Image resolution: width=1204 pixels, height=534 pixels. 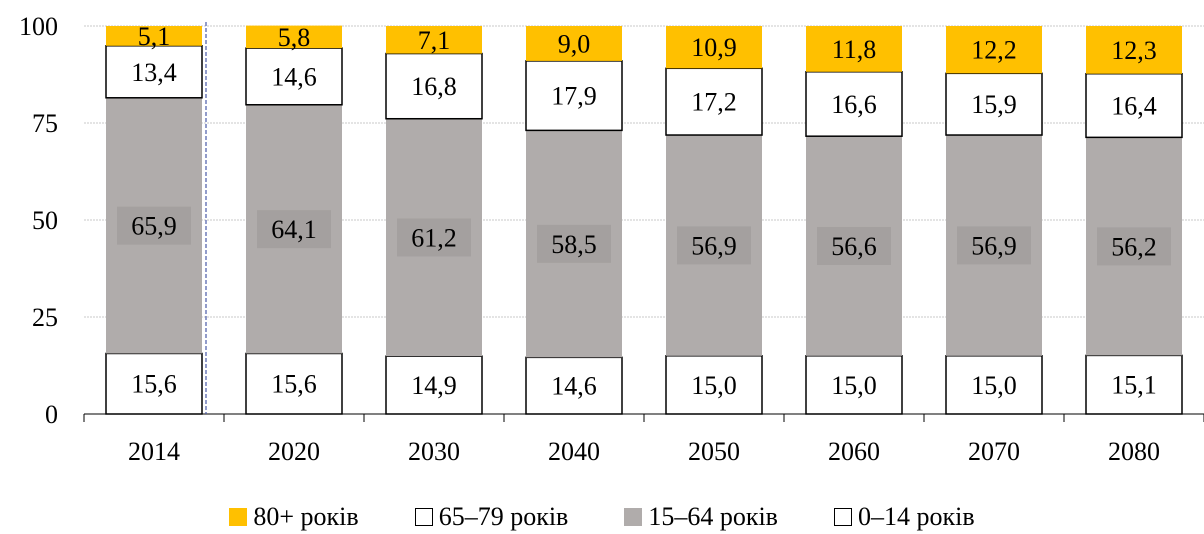 I want to click on legend-label-0-14: 0–14 років, so click(x=916, y=516).